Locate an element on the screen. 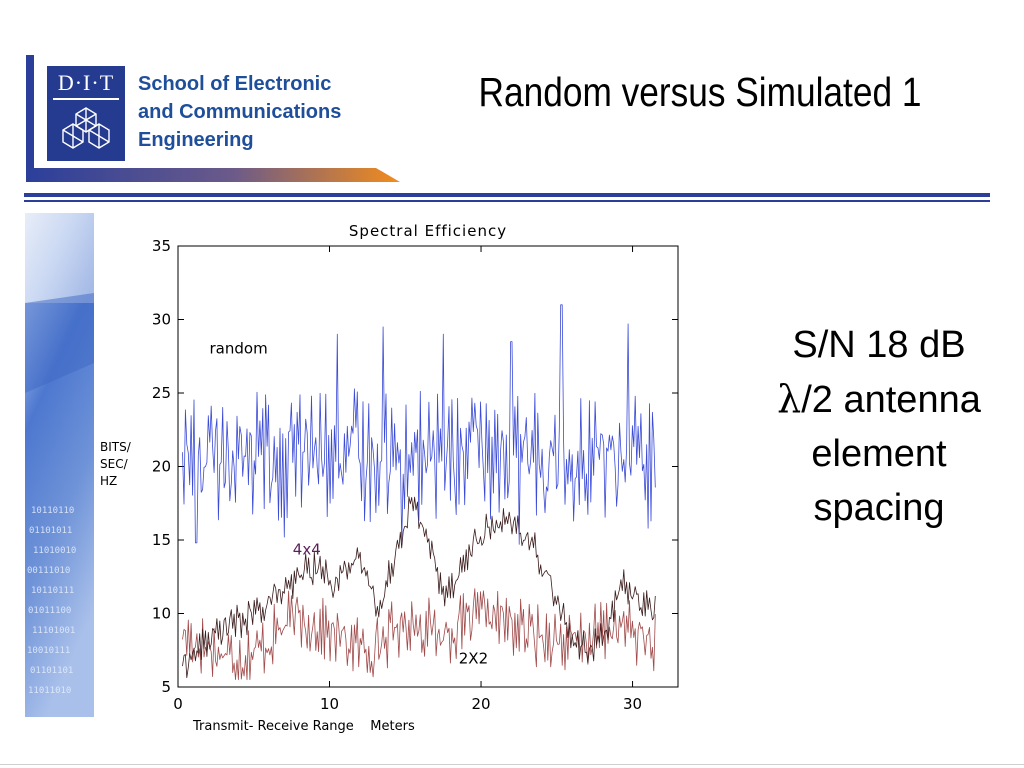 This screenshot has width=1024, height=768. header-divider-thin is located at coordinates (507, 201).